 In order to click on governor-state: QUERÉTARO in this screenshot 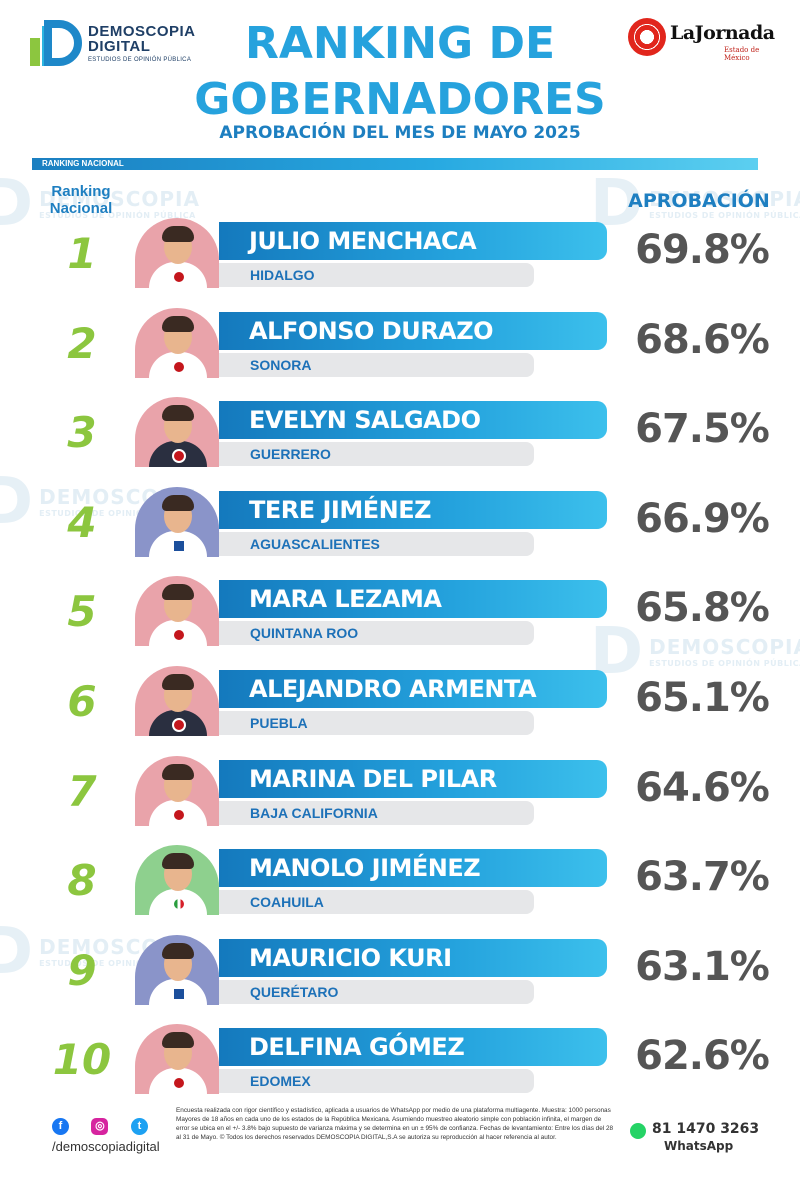, I will do `click(376, 991)`.